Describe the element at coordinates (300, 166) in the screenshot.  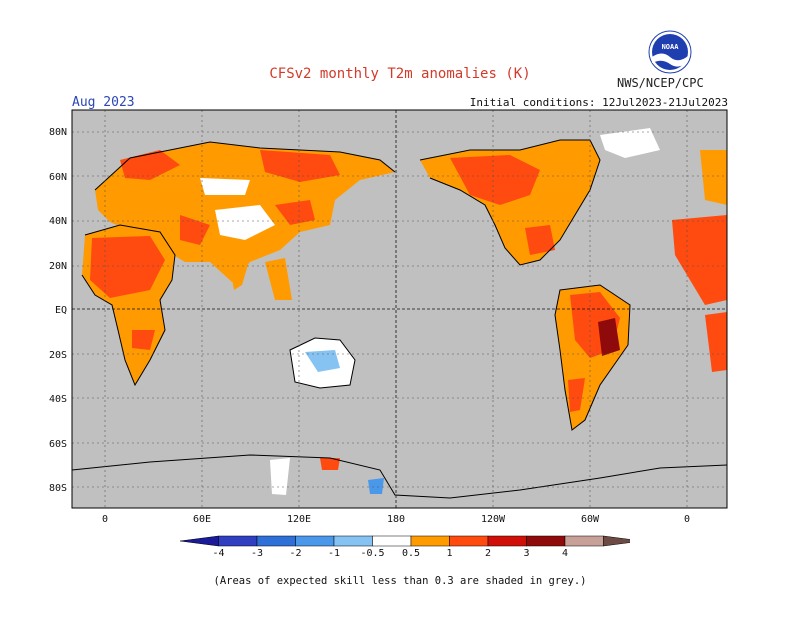
I see `siberia-warm` at that location.